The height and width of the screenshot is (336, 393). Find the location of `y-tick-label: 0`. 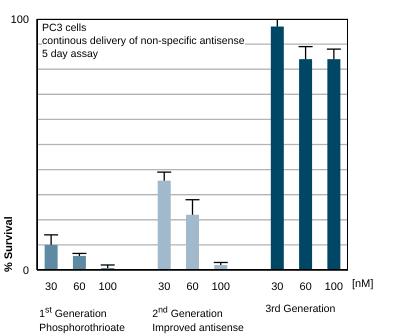

y-tick-label: 0 is located at coordinates (25, 270).